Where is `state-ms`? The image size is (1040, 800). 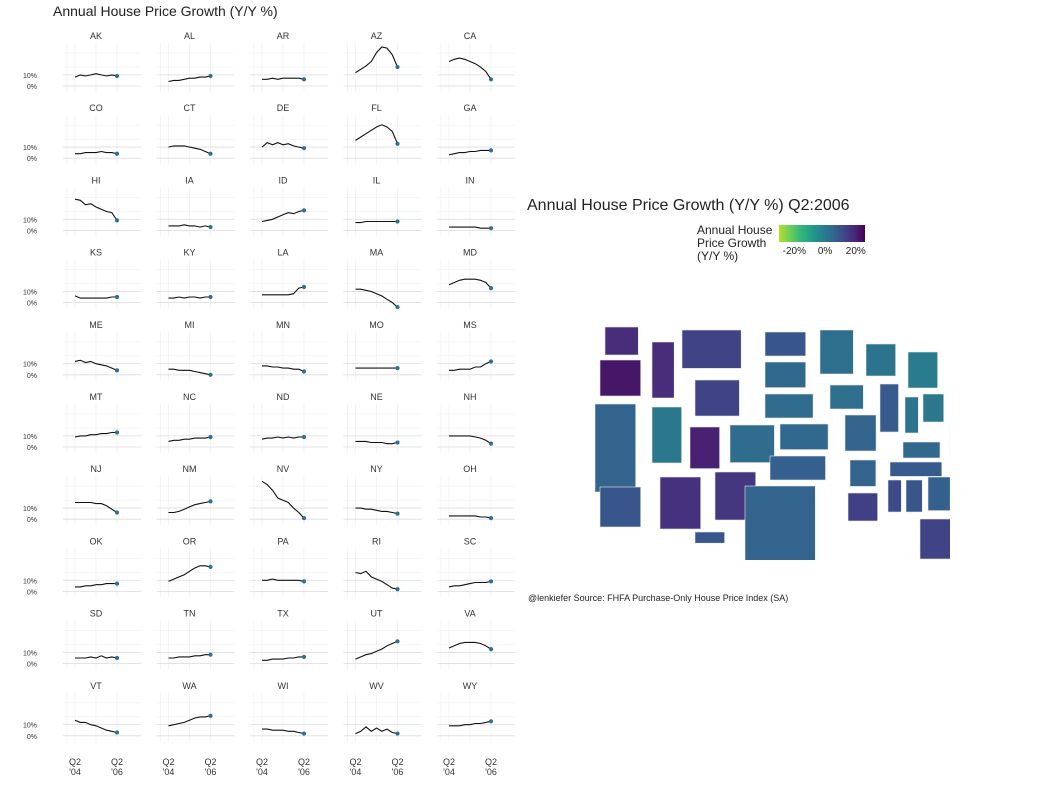
state-ms is located at coordinates (894, 496).